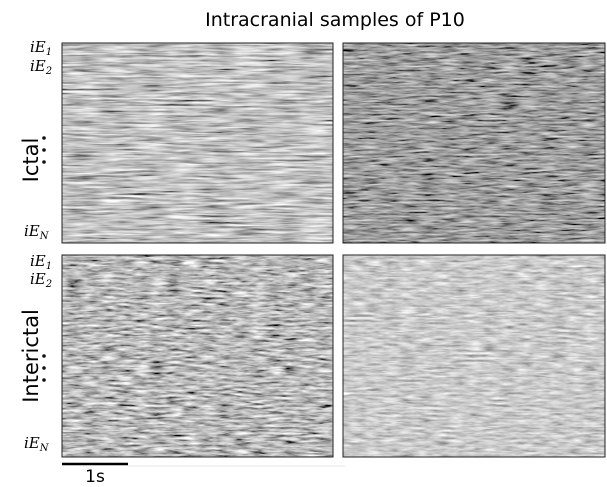 Image resolution: width=607 pixels, height=487 pixels. I want to click on row-label: Interictal, so click(31, 356).